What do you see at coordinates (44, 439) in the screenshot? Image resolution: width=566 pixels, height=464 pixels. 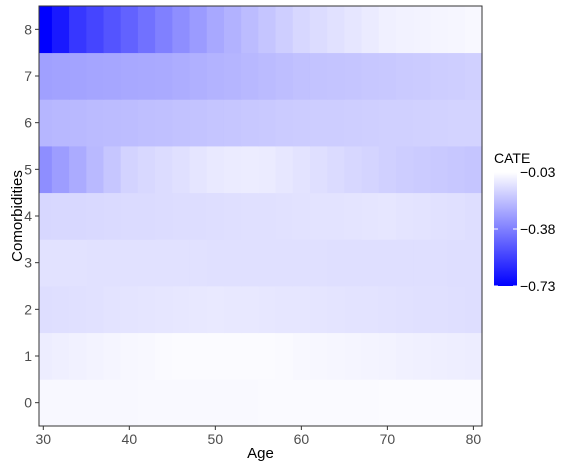 I see `x-tick-label: 30` at bounding box center [44, 439].